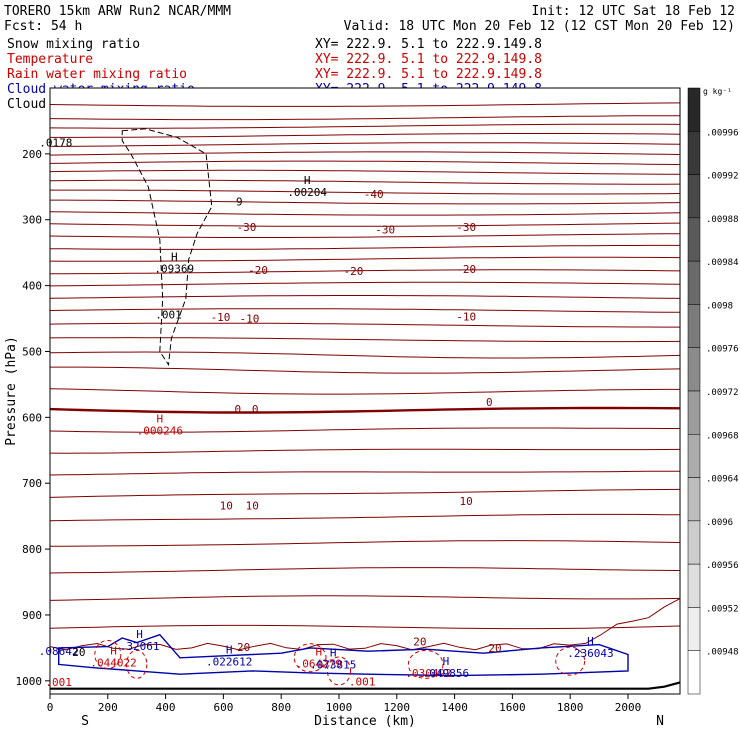 The image size is (740, 740). Describe the element at coordinates (50, 59) in the screenshot. I see `legend-field-name: Temperature` at that location.